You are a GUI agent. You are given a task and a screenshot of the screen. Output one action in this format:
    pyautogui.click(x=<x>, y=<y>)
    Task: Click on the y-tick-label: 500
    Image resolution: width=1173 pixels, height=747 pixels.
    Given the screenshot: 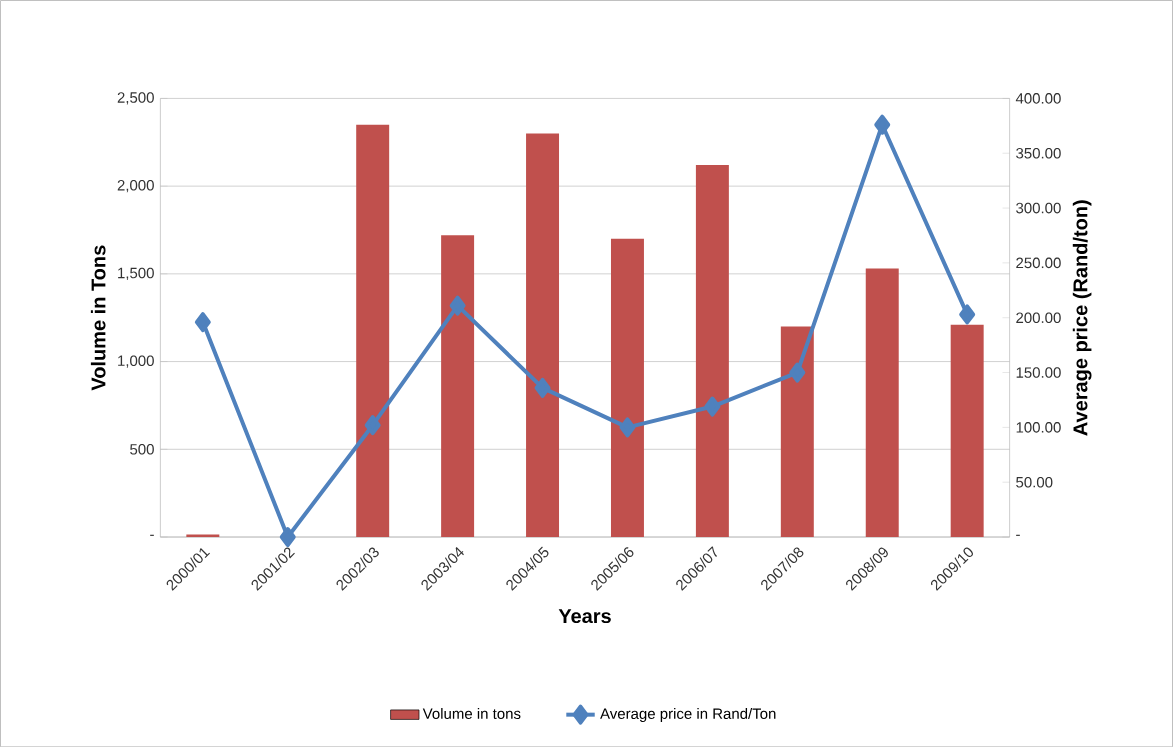 What is the action you would take?
    pyautogui.click(x=142, y=449)
    